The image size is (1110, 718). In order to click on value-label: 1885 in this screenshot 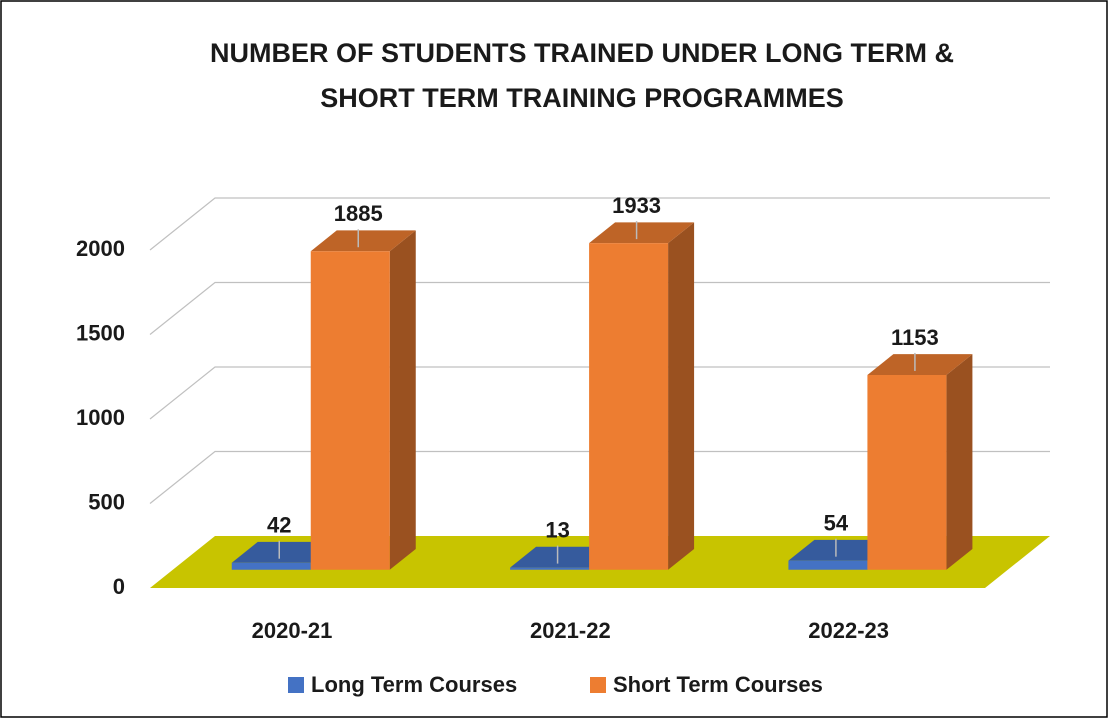, I will do `click(358, 213)`.